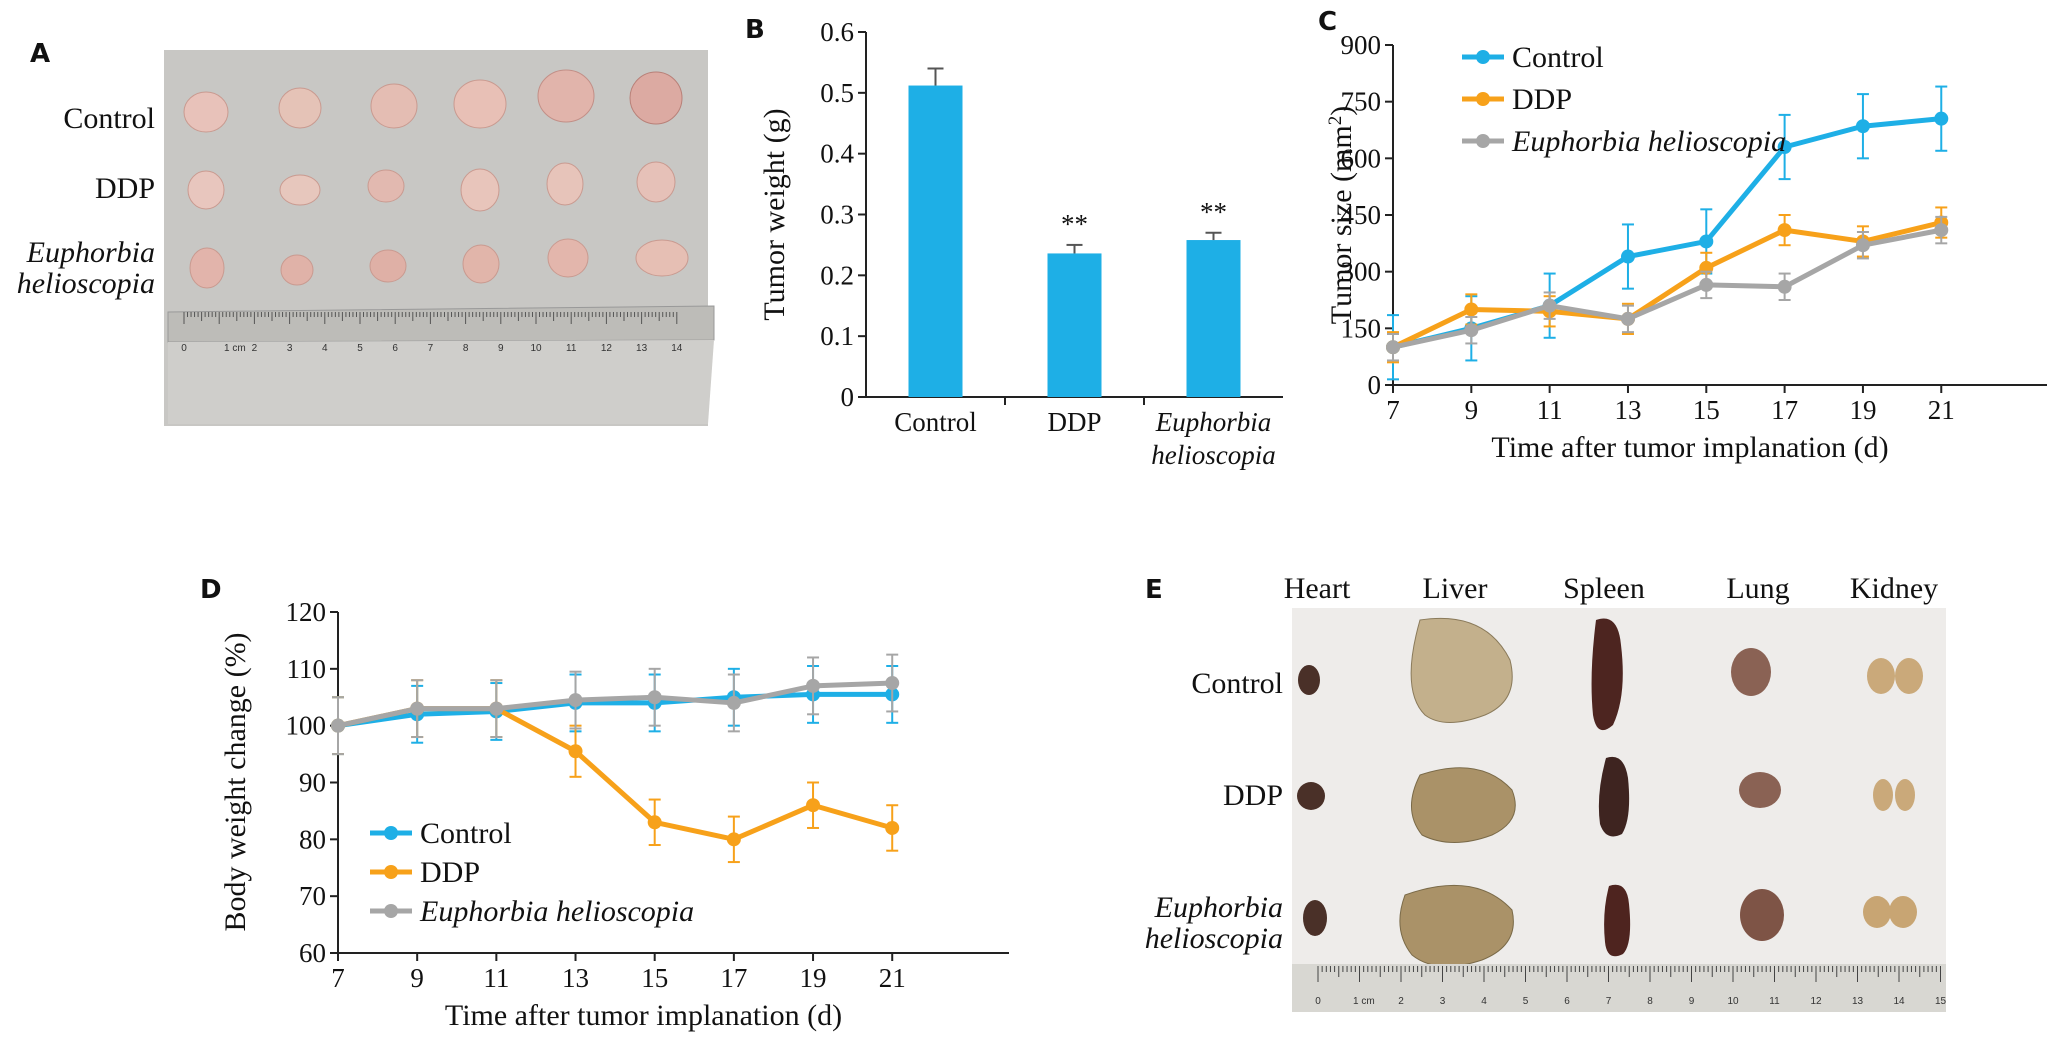  I want to click on y-axis-title: Body weight change (%), so click(235, 781).